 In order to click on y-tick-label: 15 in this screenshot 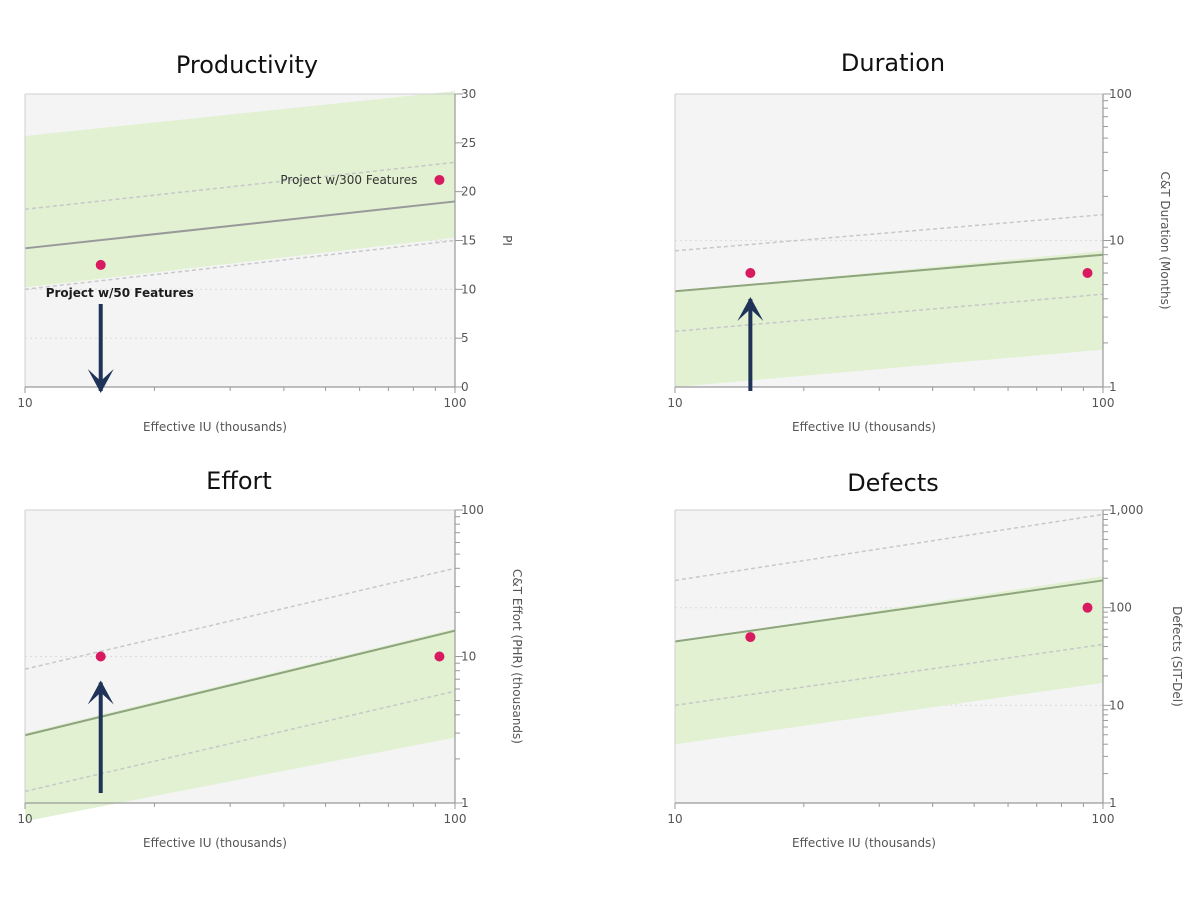, I will do `click(468, 241)`.